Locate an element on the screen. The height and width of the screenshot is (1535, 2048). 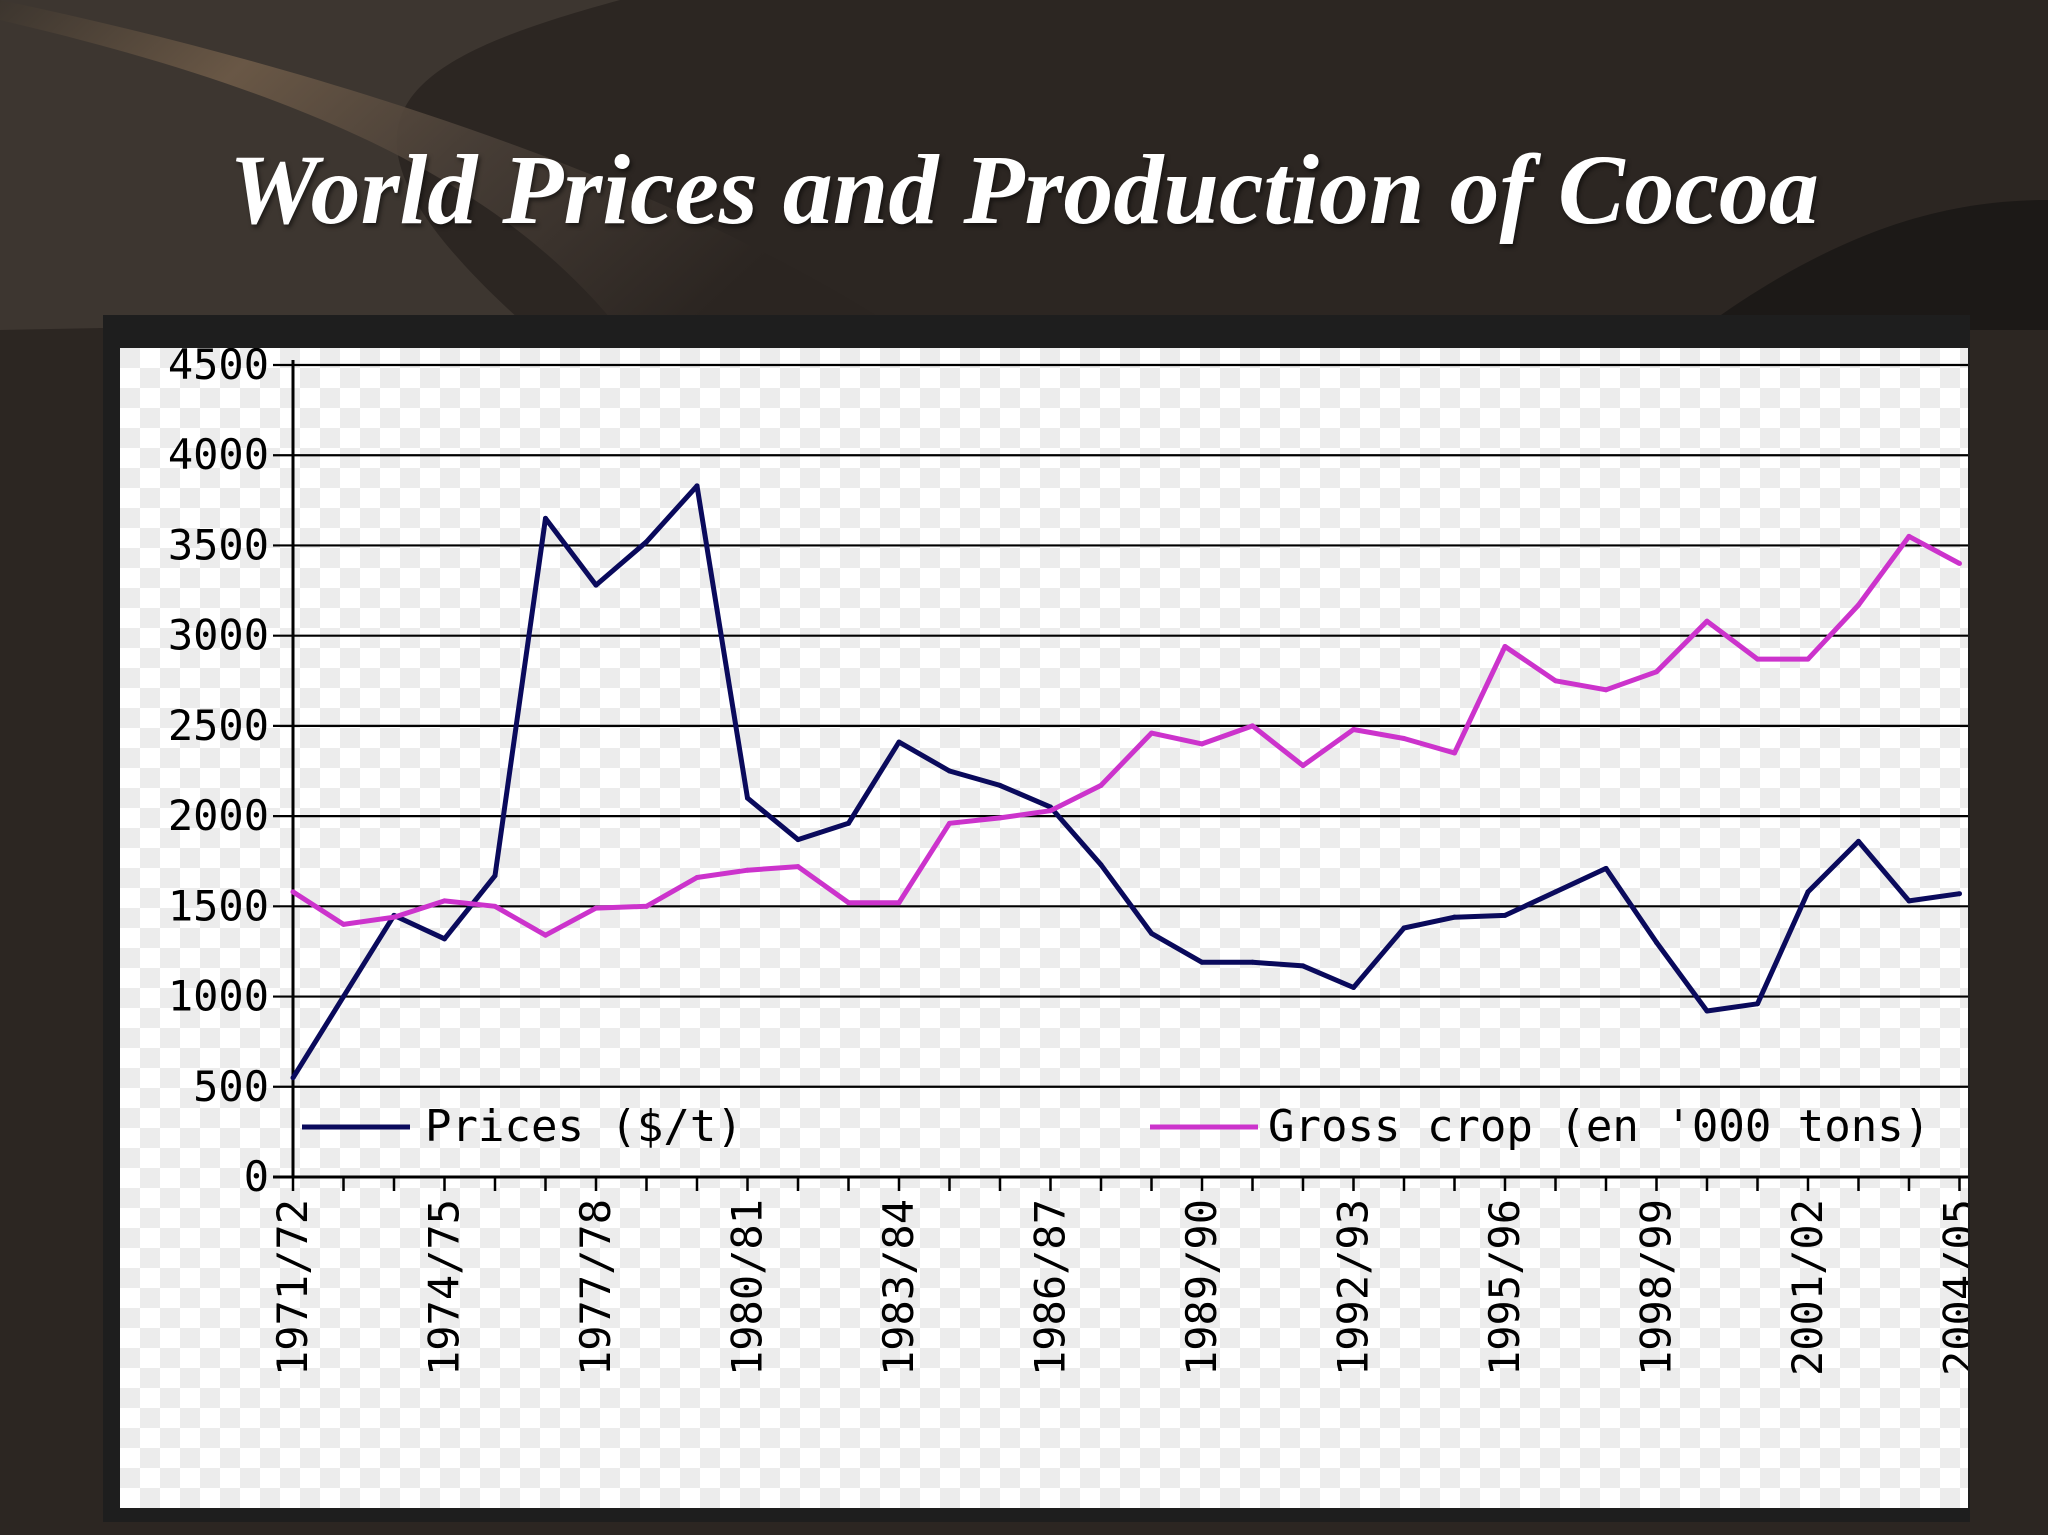
data-point-0-1992/93 is located at coordinates (1353, 988).